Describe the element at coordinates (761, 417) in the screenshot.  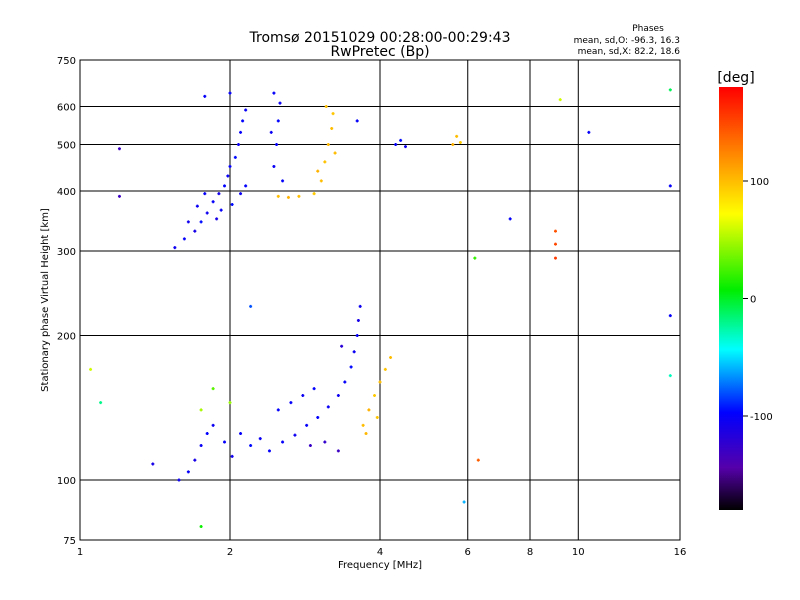
I see `colorbar-tick-label: -100` at that location.